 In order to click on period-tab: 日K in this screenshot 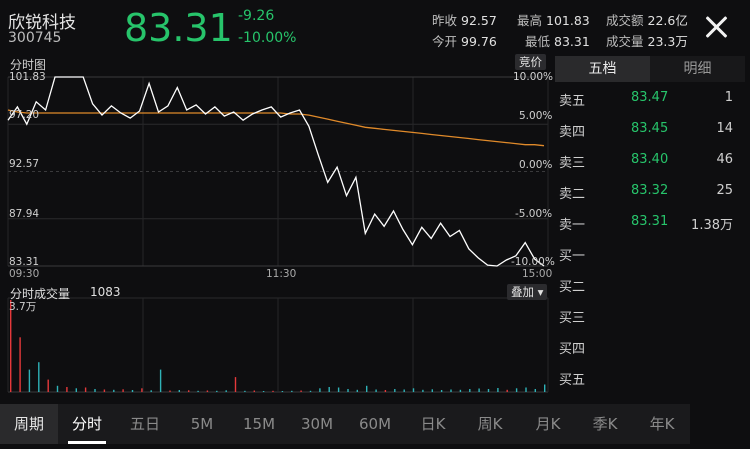, I will do `click(433, 424)`.